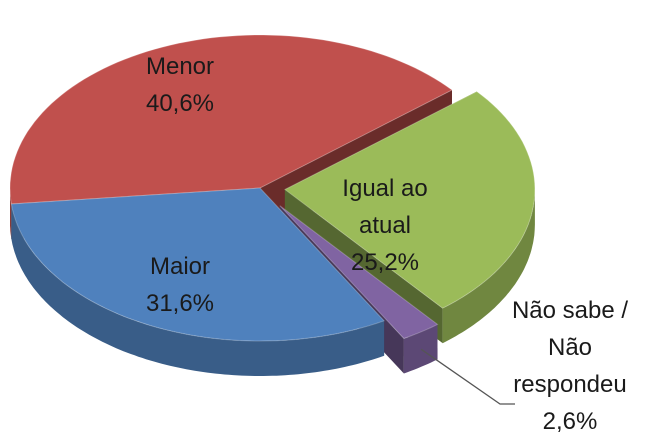  Describe the element at coordinates (180, 103) in the screenshot. I see `value-label: 40,6%` at that location.